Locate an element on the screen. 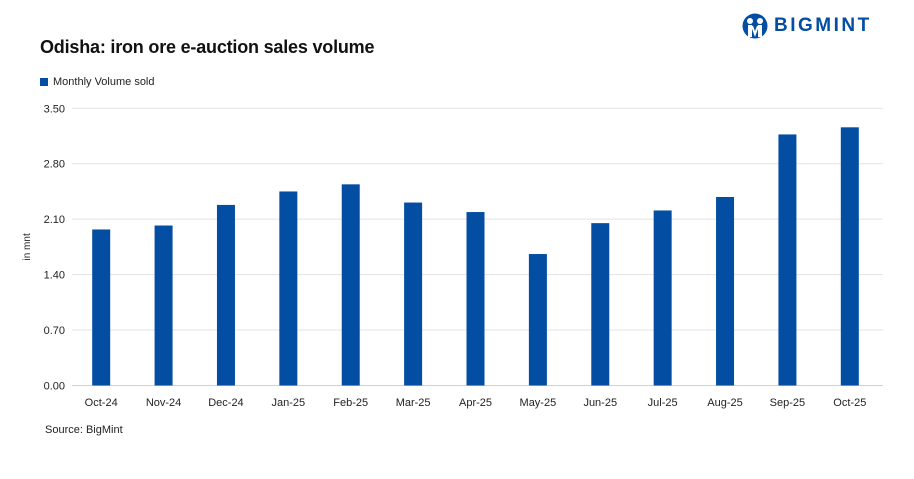 The image size is (914, 479). legend-swatch is located at coordinates (44, 82).